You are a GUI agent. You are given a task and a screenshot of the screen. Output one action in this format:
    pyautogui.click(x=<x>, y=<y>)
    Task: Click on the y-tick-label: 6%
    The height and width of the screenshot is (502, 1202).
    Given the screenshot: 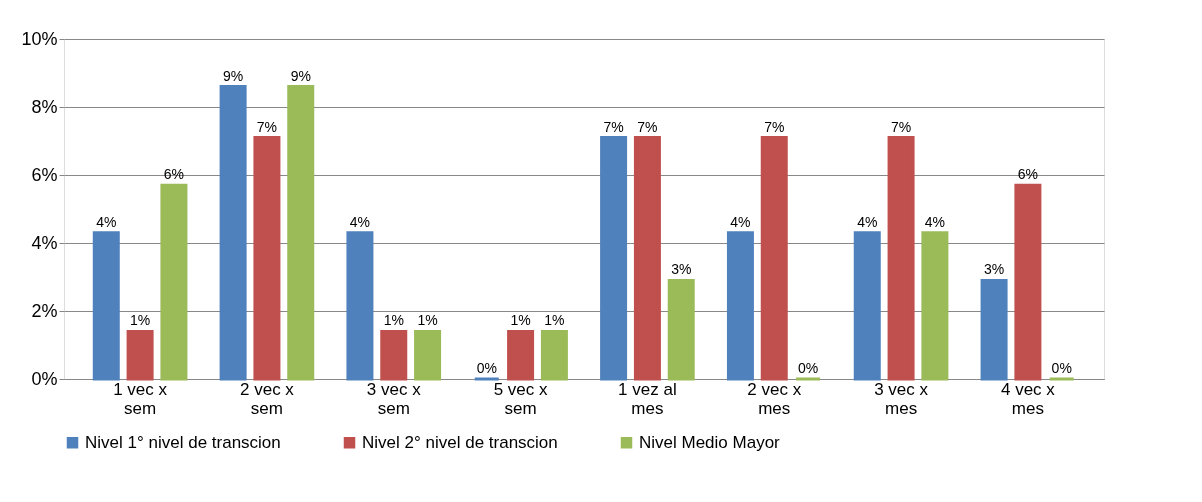 What is the action you would take?
    pyautogui.click(x=44, y=174)
    